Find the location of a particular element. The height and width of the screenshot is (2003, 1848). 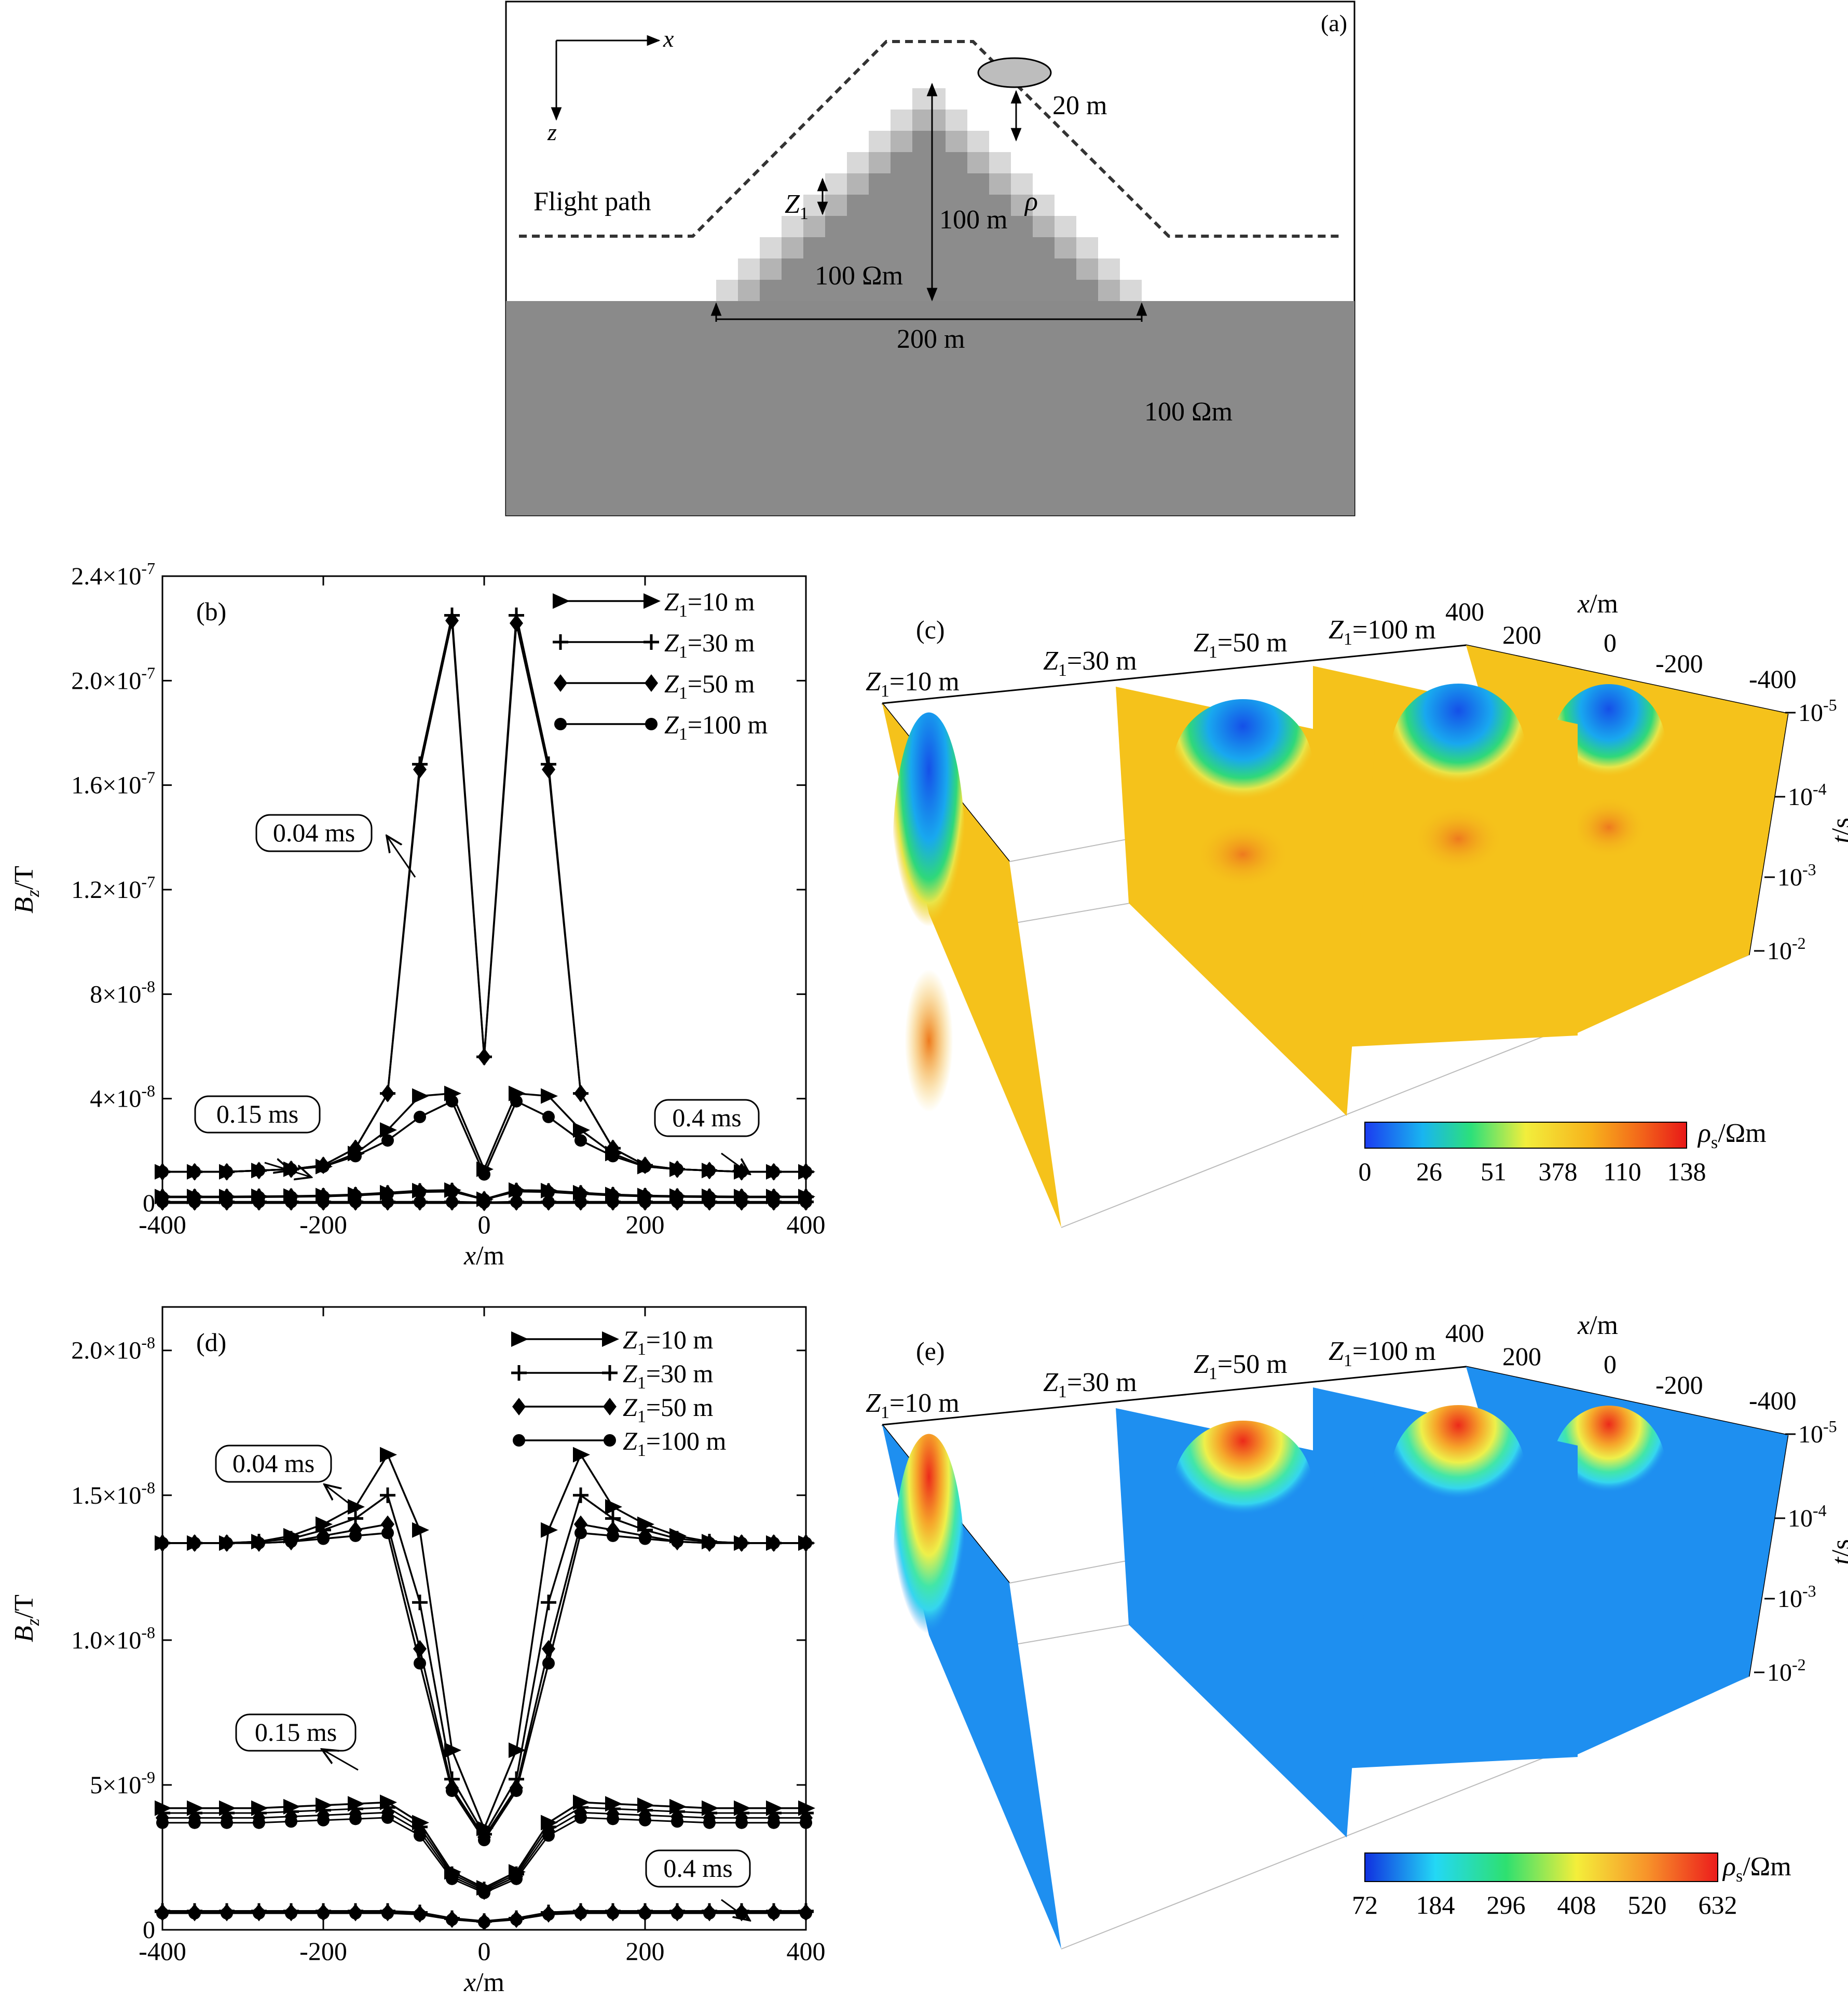

legend-label: Z1=50 m is located at coordinates (709, 686).